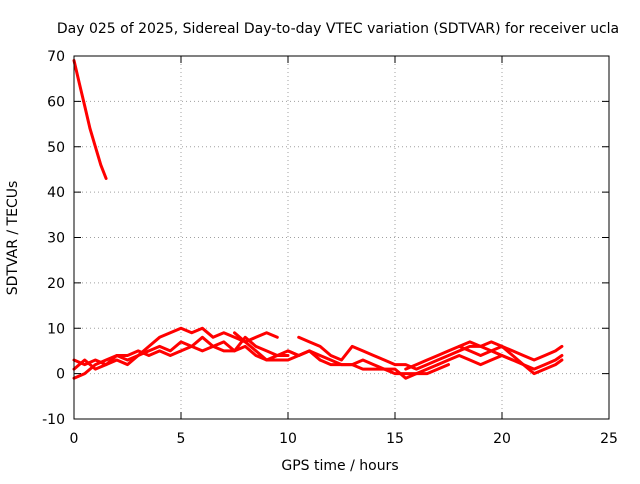  What do you see at coordinates (339, 466) in the screenshot?
I see `x-axis-label: GPS time / hours` at bounding box center [339, 466].